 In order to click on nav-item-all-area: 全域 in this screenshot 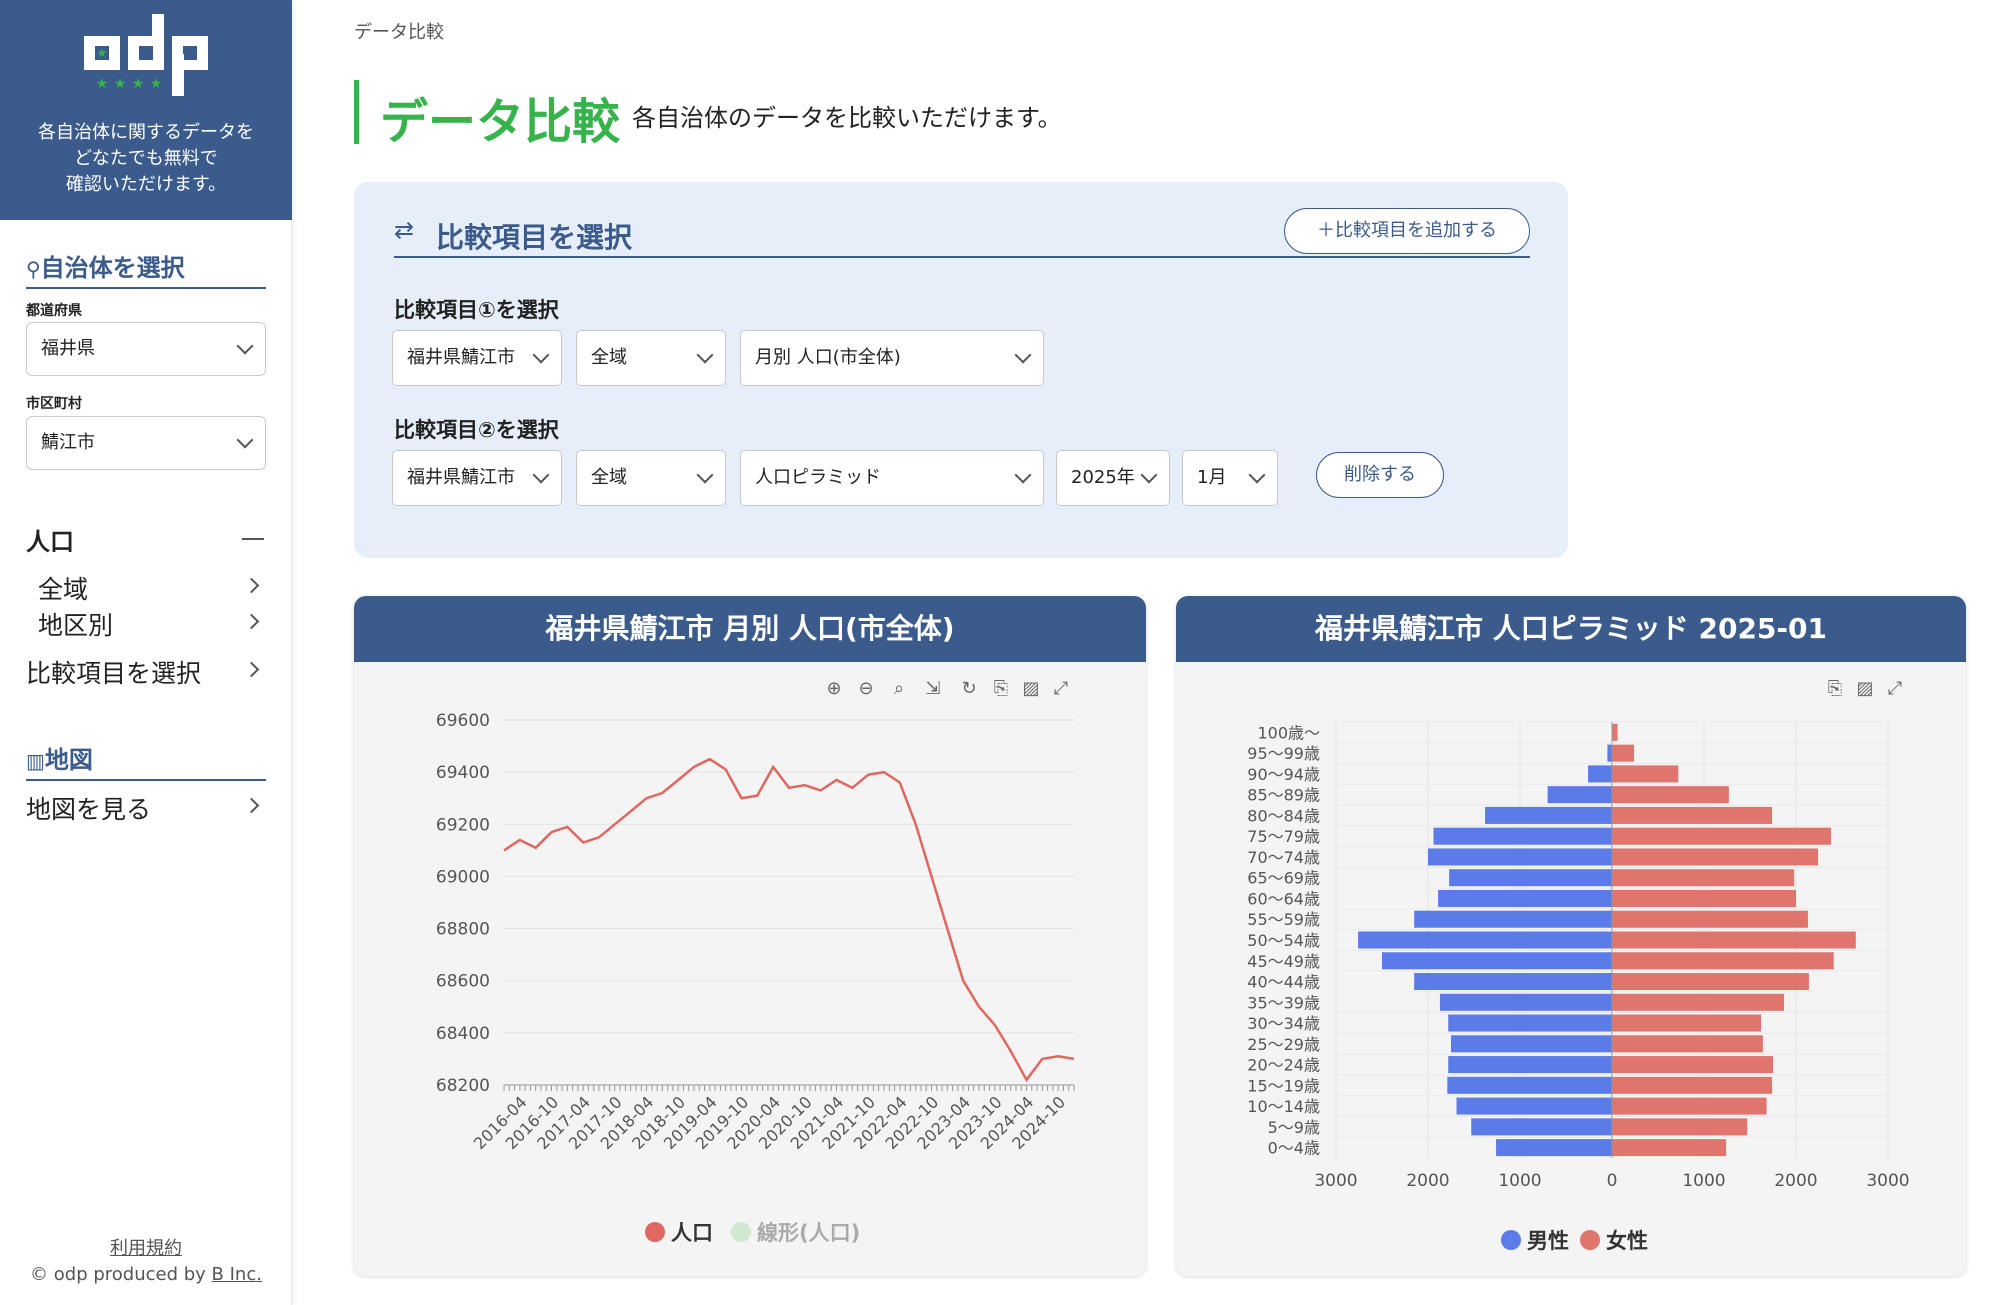, I will do `click(163, 587)`.